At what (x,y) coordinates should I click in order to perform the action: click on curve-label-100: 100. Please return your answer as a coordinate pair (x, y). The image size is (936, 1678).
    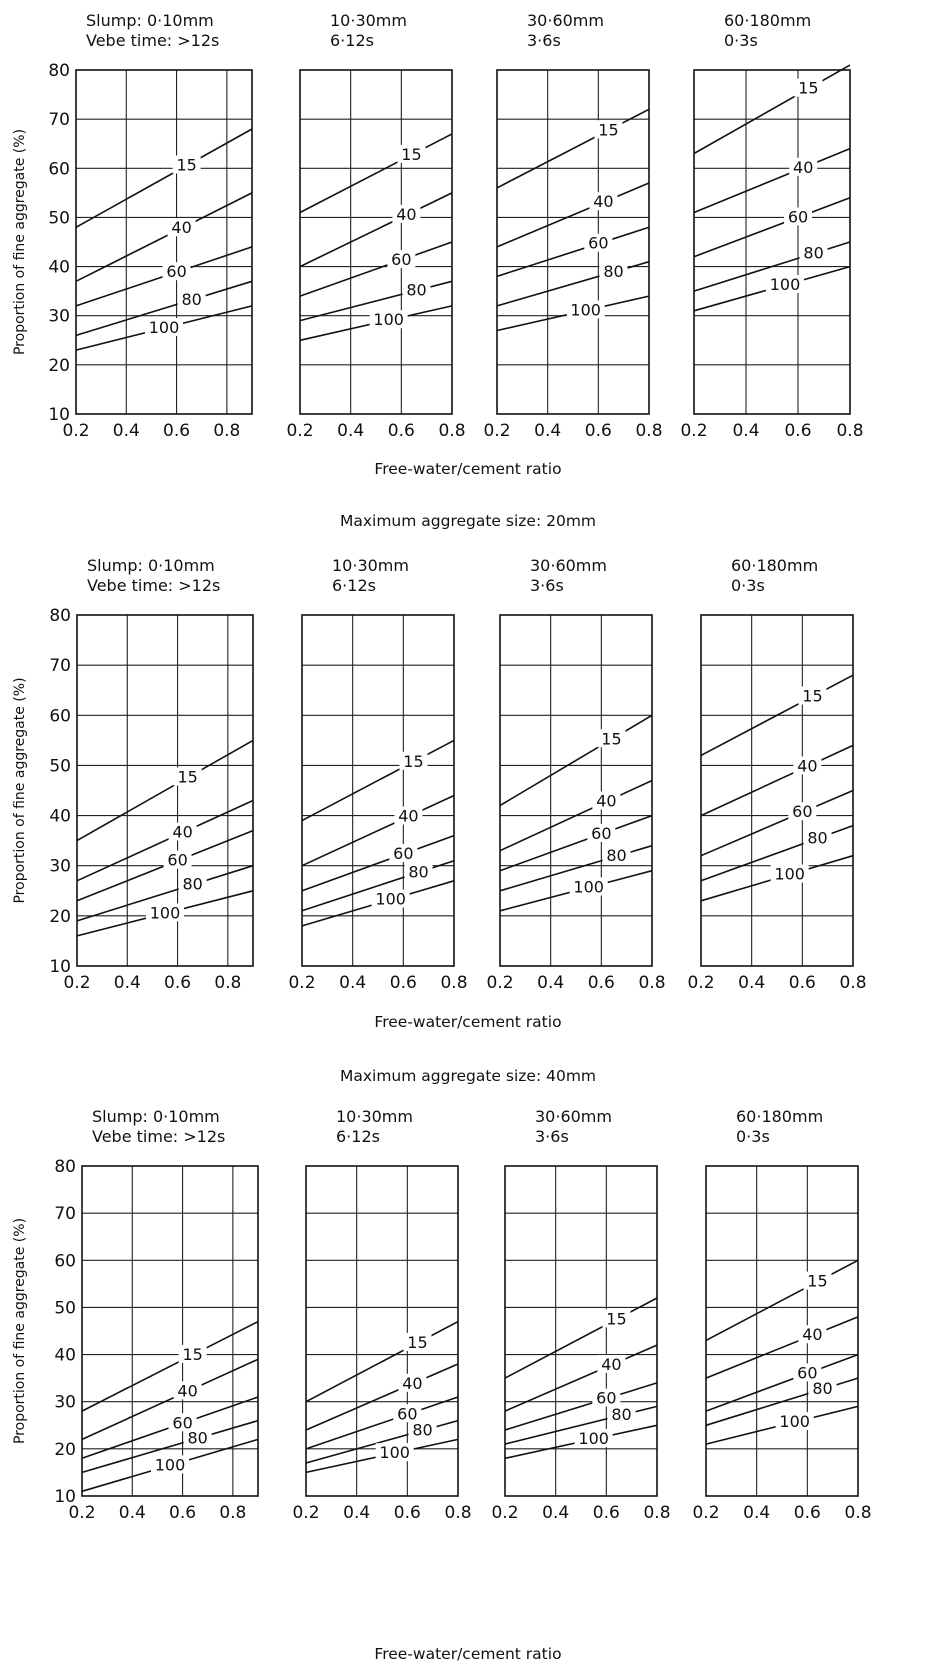
    Looking at the image, I should click on (170, 1464).